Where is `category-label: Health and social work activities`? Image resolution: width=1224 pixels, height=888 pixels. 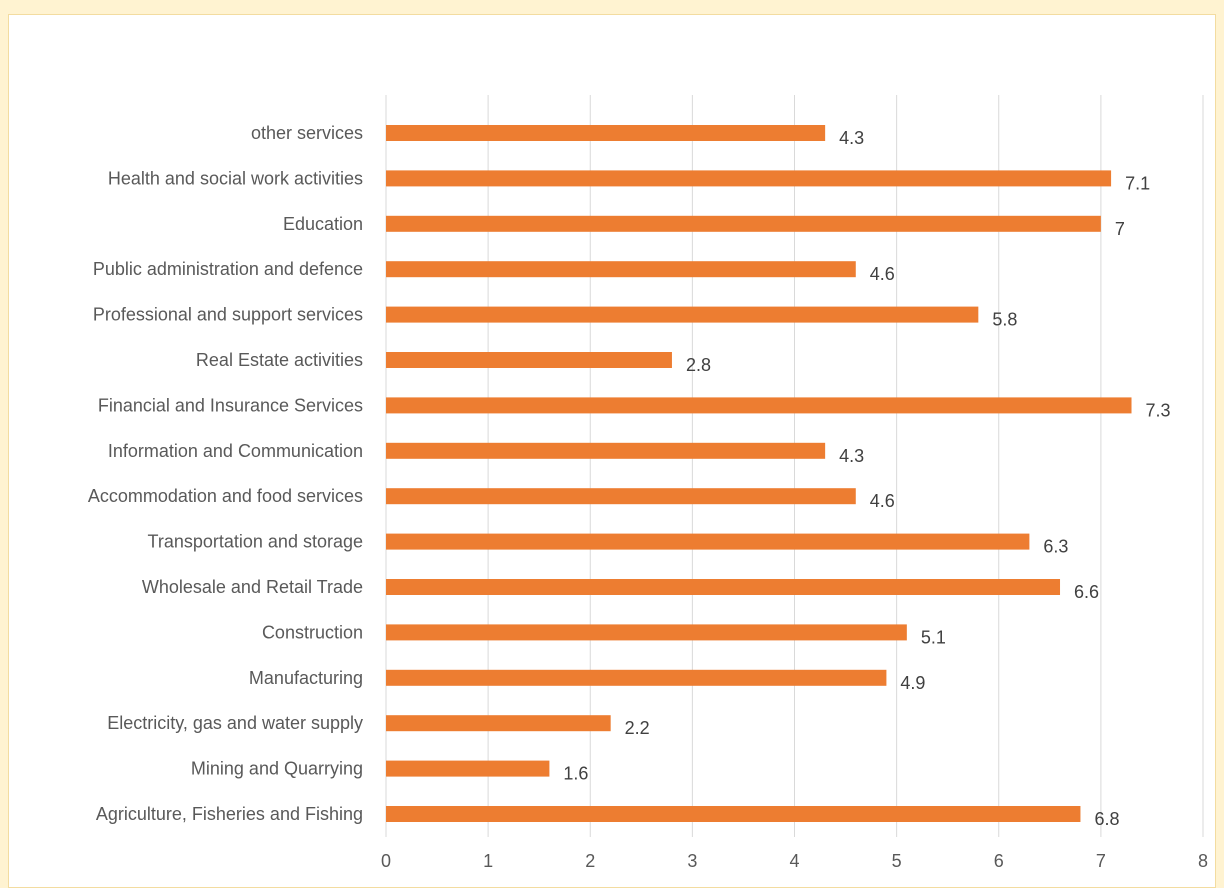
category-label: Health and social work activities is located at coordinates (235, 178).